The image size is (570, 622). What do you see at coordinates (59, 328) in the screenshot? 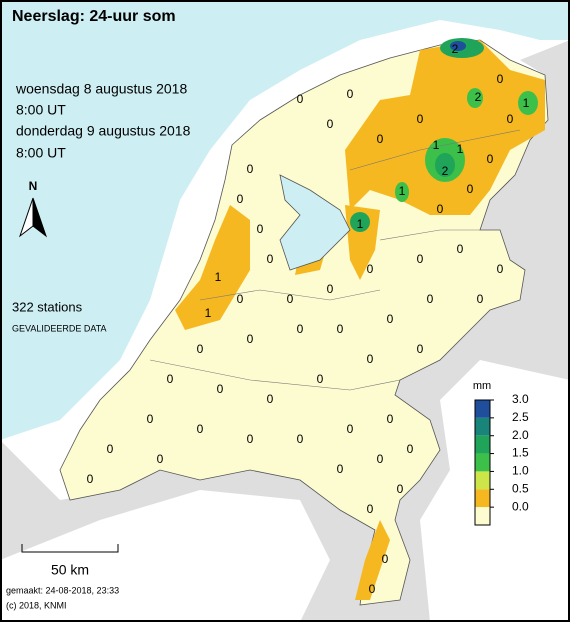
I see `data-status: GEVALIDEERDE DATA` at bounding box center [59, 328].